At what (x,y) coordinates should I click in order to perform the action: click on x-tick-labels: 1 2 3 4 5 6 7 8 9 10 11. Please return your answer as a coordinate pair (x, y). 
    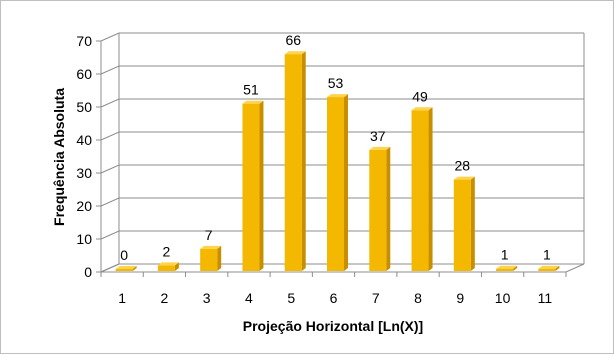
    Looking at the image, I should click on (335, 298).